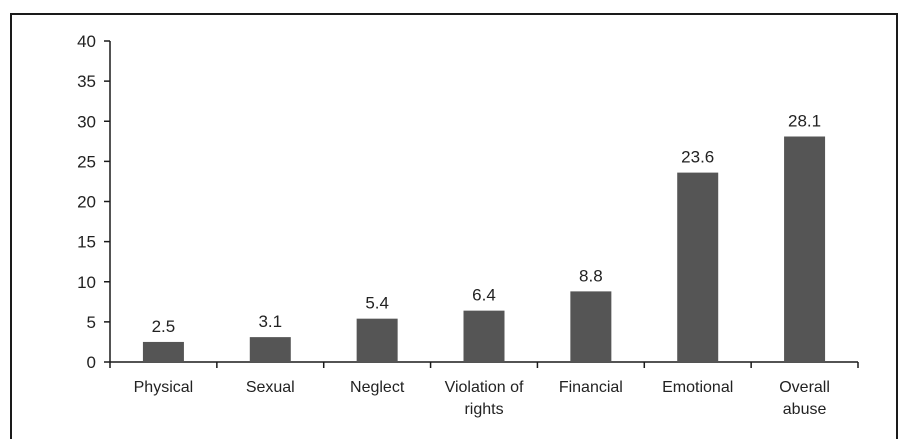 The height and width of the screenshot is (439, 910). What do you see at coordinates (697, 387) in the screenshot?
I see `x-category-label: Emotional` at bounding box center [697, 387].